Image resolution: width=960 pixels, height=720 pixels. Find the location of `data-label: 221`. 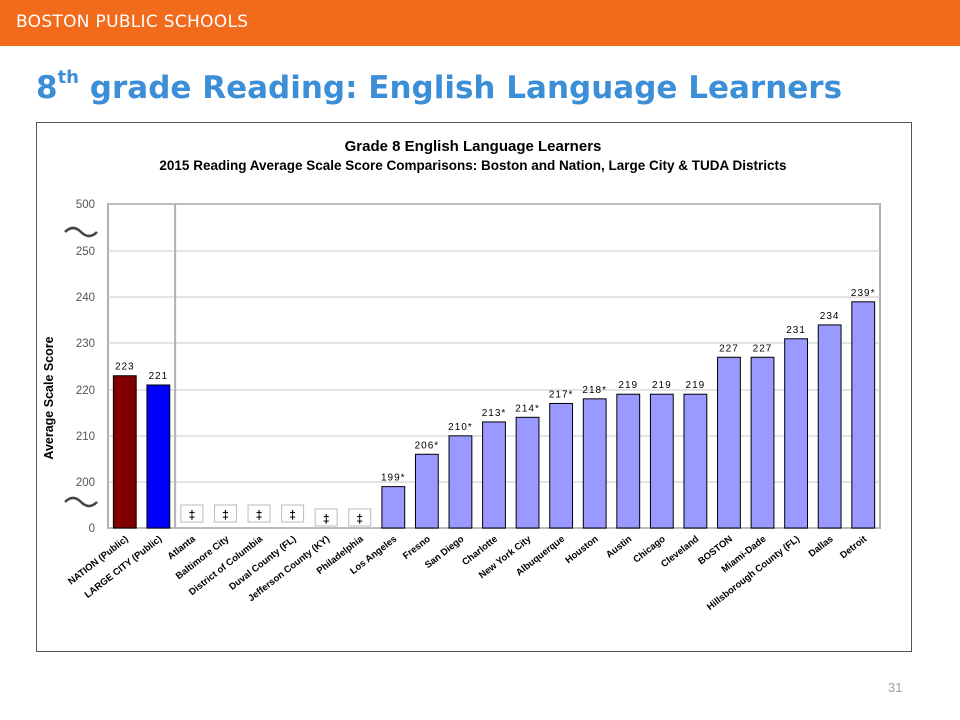

data-label: 221 is located at coordinates (159, 376).